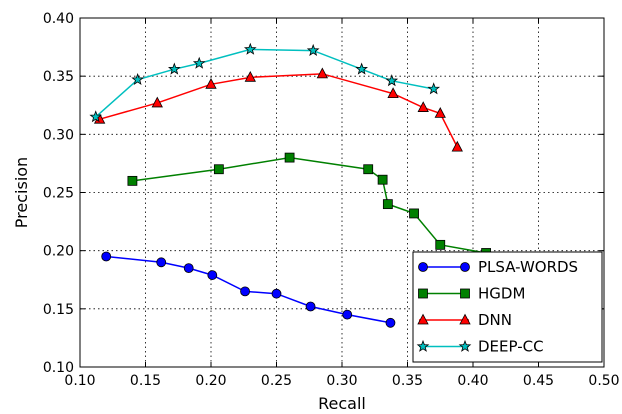 The height and width of the screenshot is (414, 622). What do you see at coordinates (58, 368) in the screenshot?
I see `y-tick-label: 0.10` at bounding box center [58, 368].